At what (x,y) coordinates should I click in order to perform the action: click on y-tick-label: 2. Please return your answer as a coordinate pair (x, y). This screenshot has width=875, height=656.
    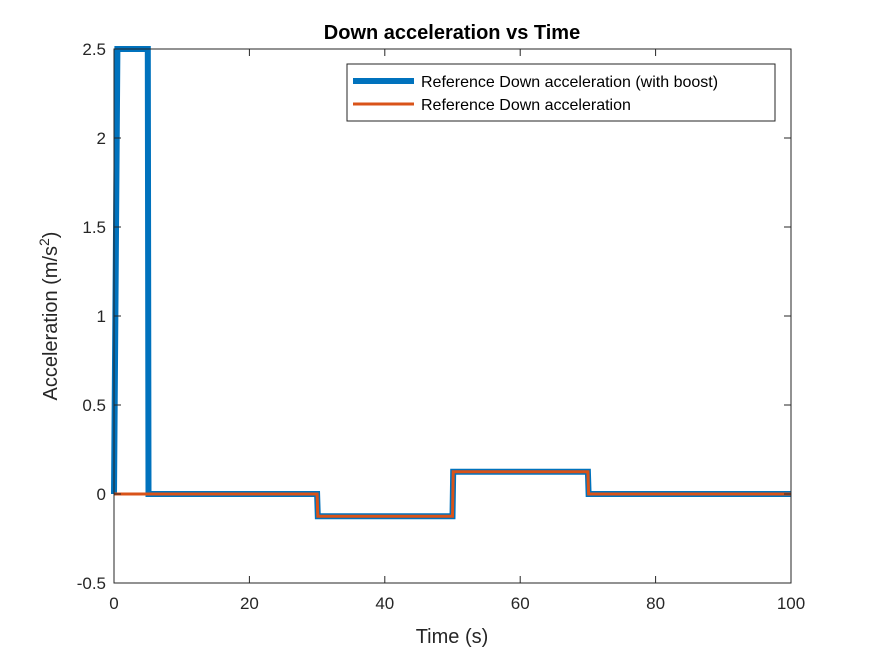
    Looking at the image, I should click on (101, 138).